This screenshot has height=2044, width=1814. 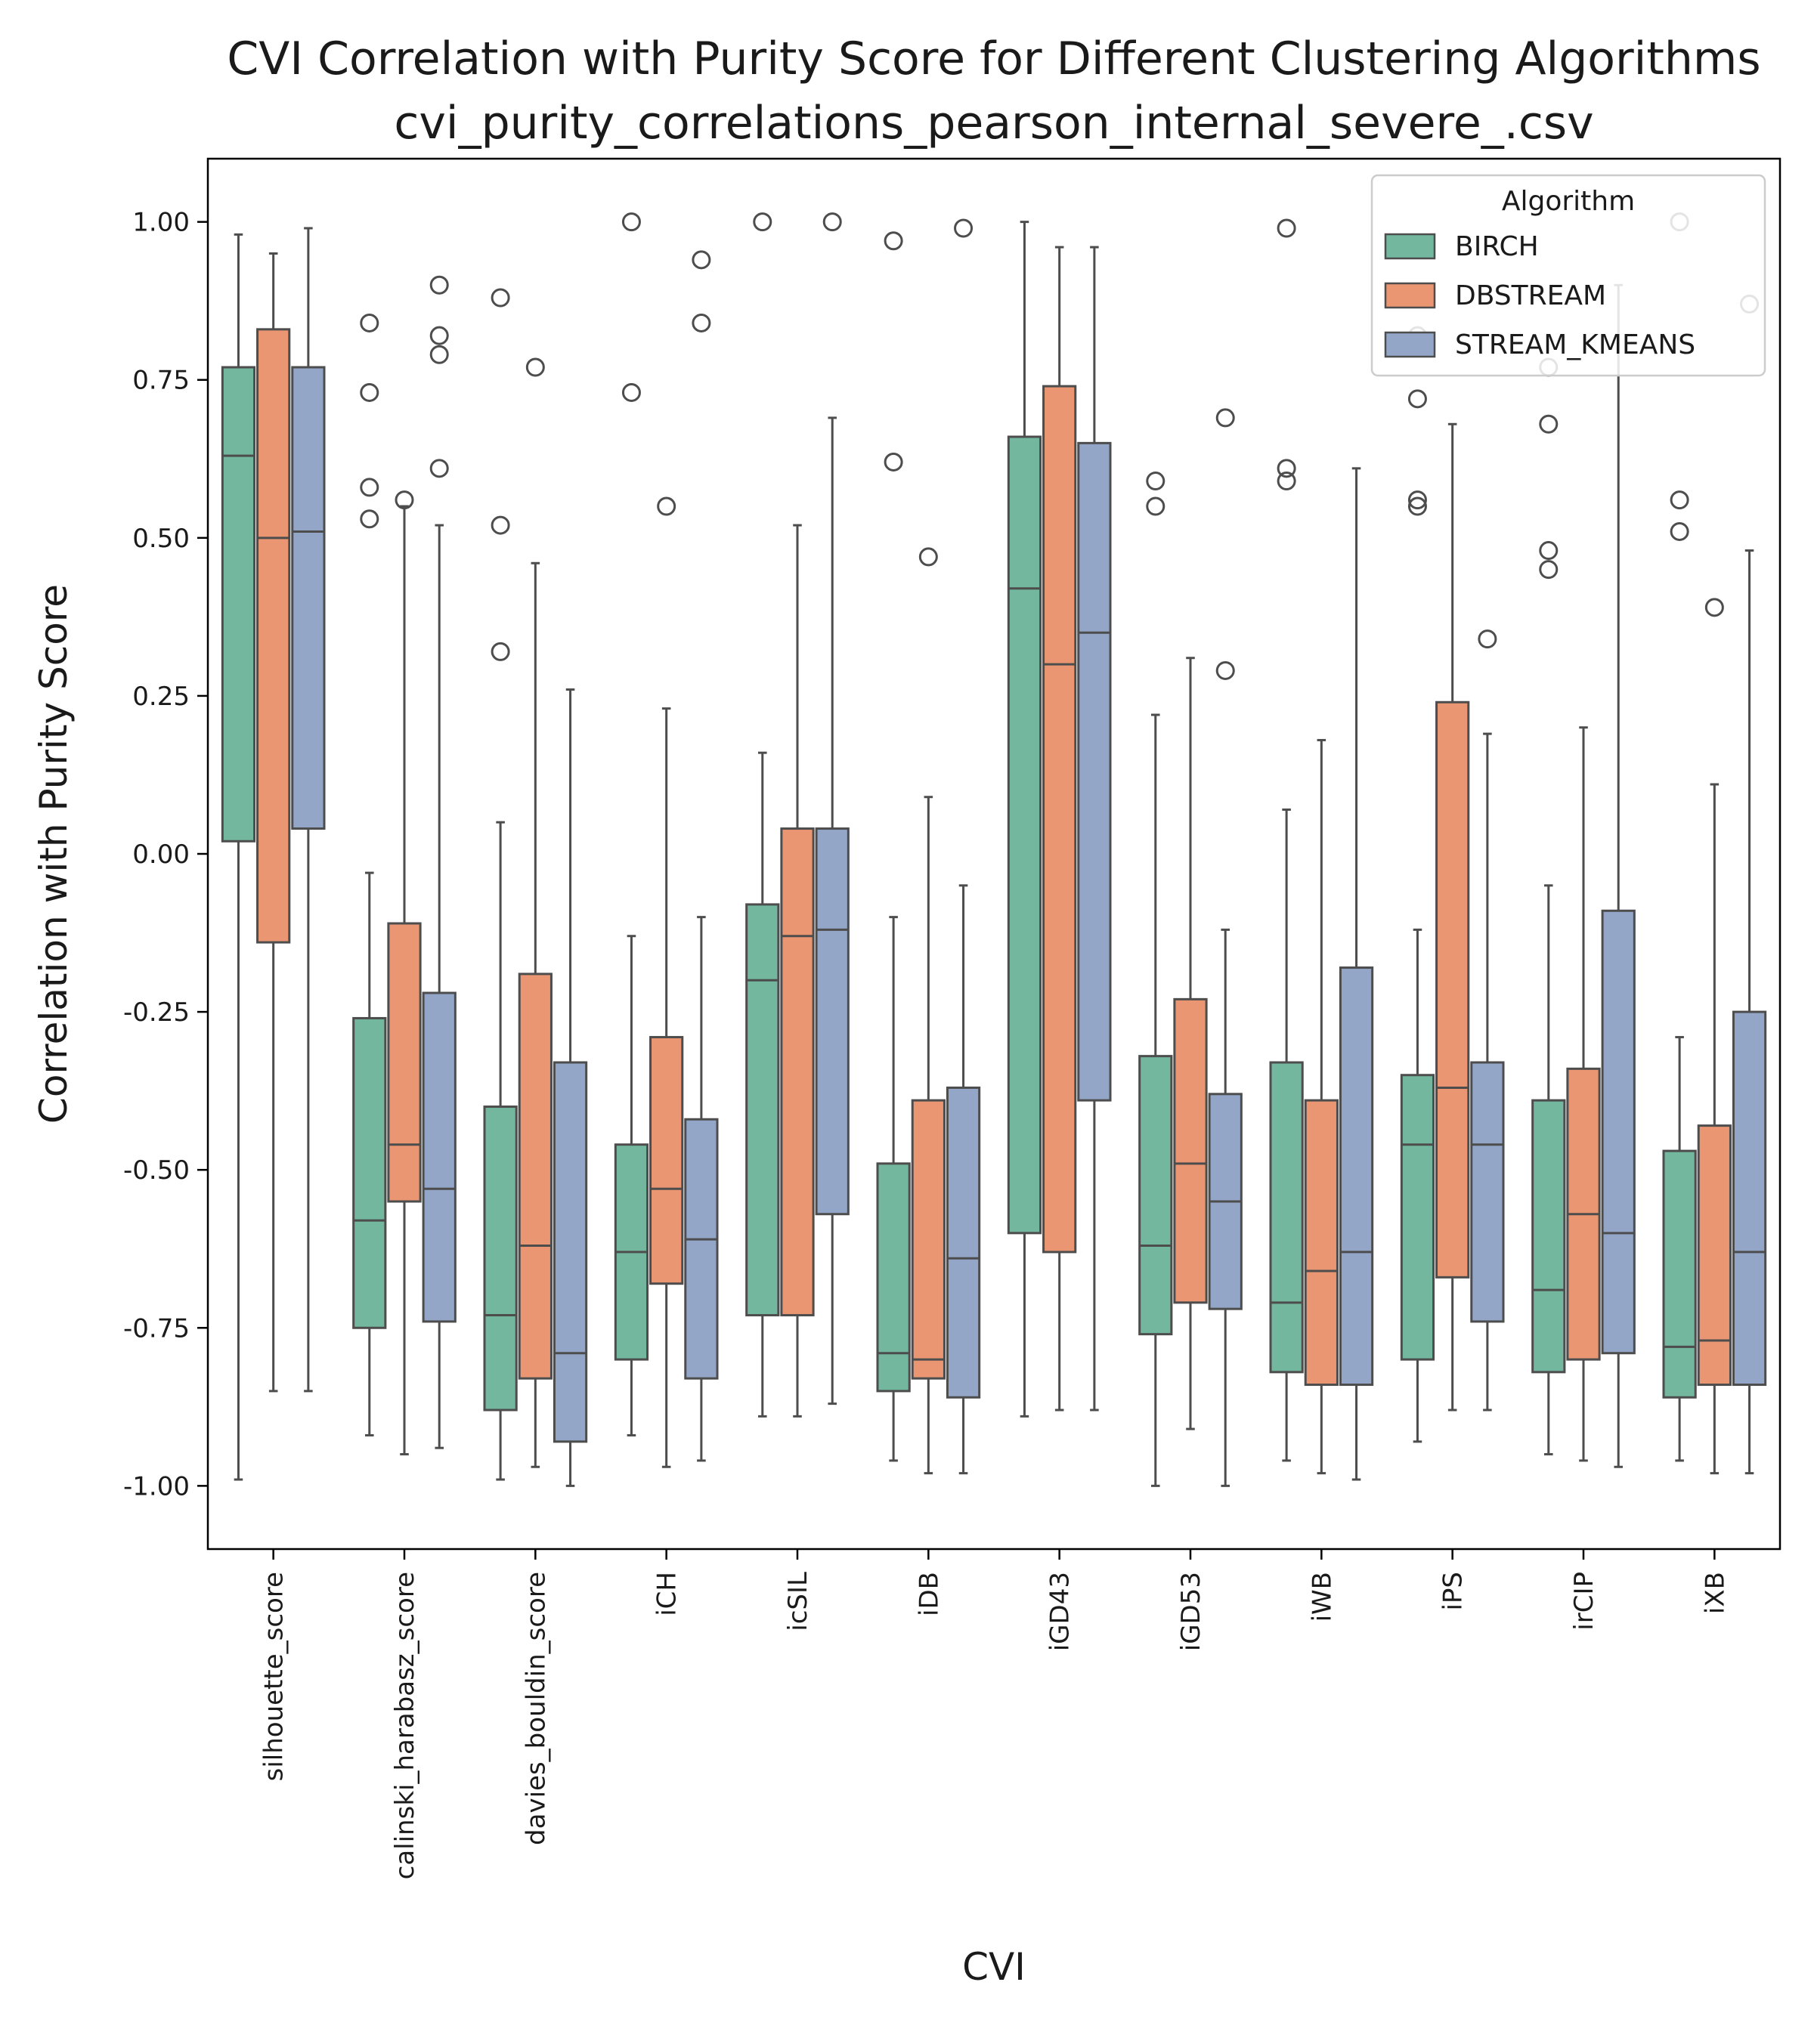 I want to click on box-birch-iXB, so click(x=1680, y=837).